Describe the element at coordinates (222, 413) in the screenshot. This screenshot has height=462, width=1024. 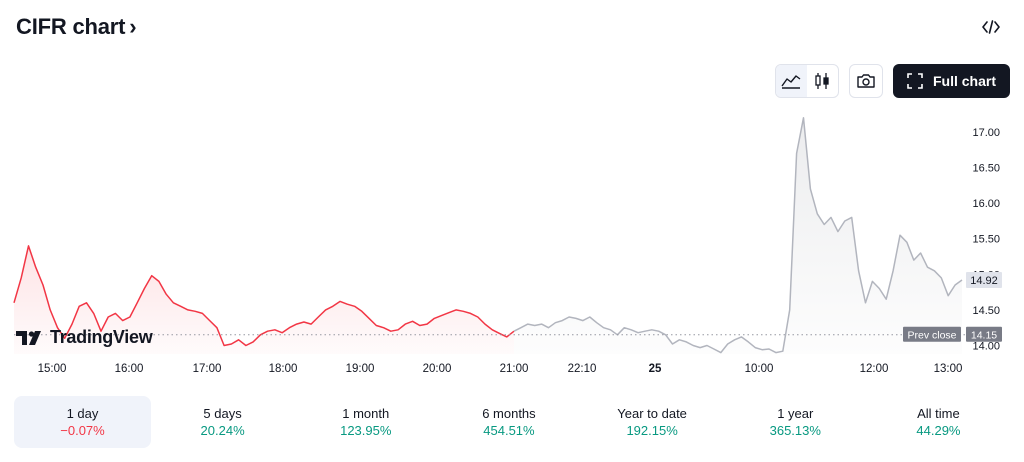
I see `period-label: 5 days` at that location.